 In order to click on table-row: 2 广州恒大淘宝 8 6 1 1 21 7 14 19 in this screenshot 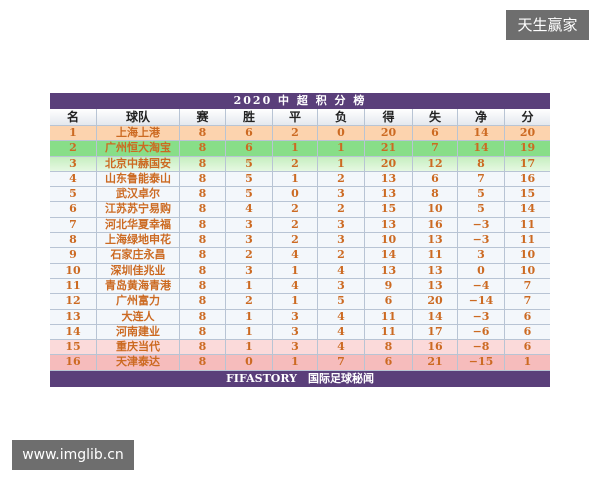, I will do `click(300, 149)`.